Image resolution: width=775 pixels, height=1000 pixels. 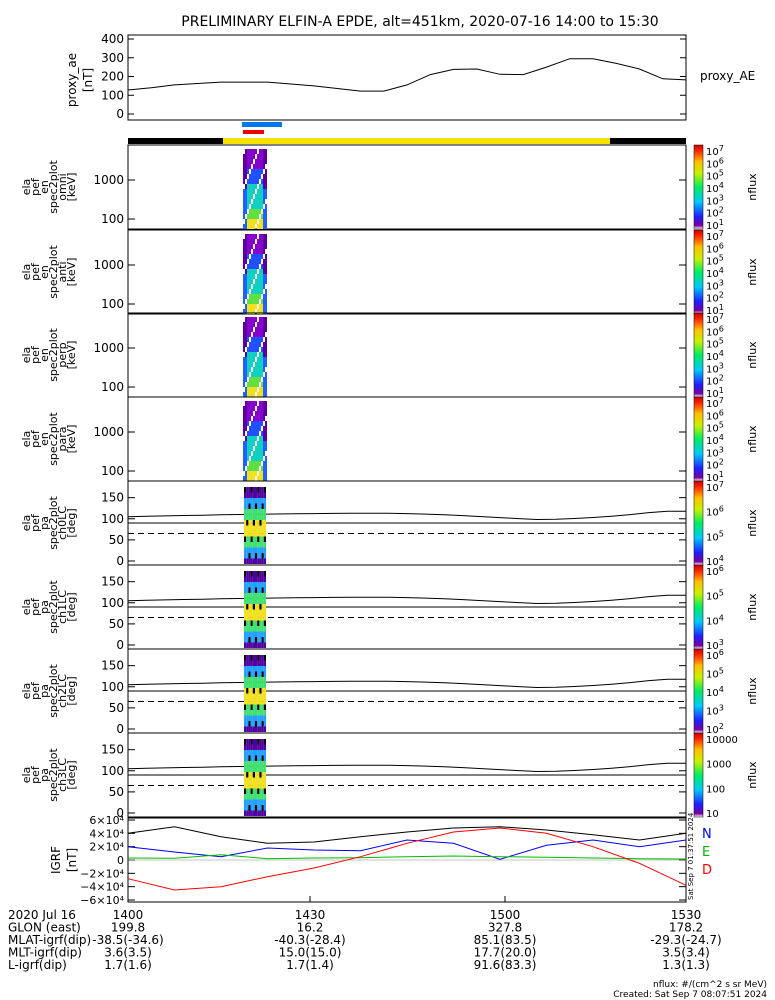 What do you see at coordinates (416, 141) in the screenshot?
I see `coverage-yellow` at bounding box center [416, 141].